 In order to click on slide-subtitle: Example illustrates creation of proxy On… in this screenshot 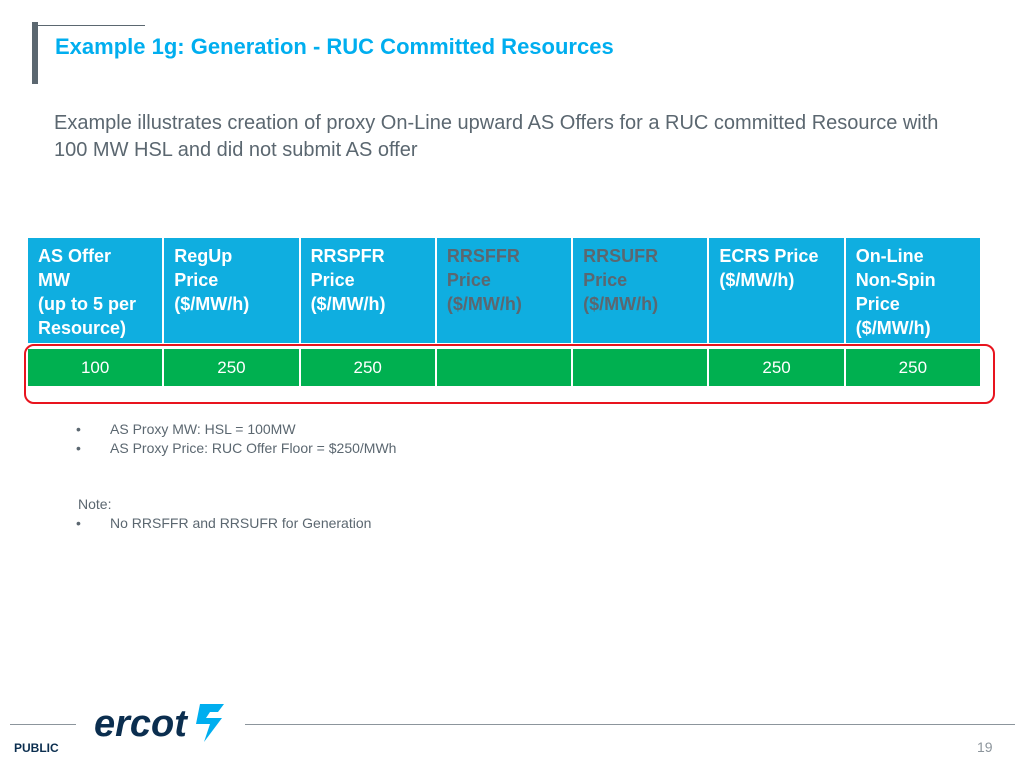, I will do `click(496, 136)`.